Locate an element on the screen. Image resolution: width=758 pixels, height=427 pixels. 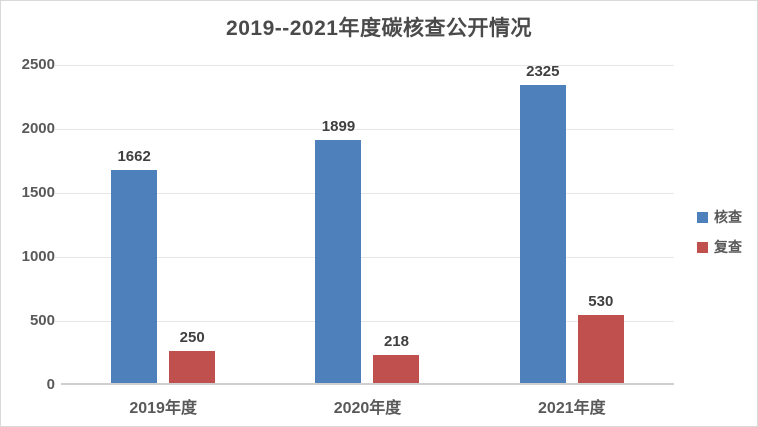
y-axis-tick-label: 500 is located at coordinates (42, 320).